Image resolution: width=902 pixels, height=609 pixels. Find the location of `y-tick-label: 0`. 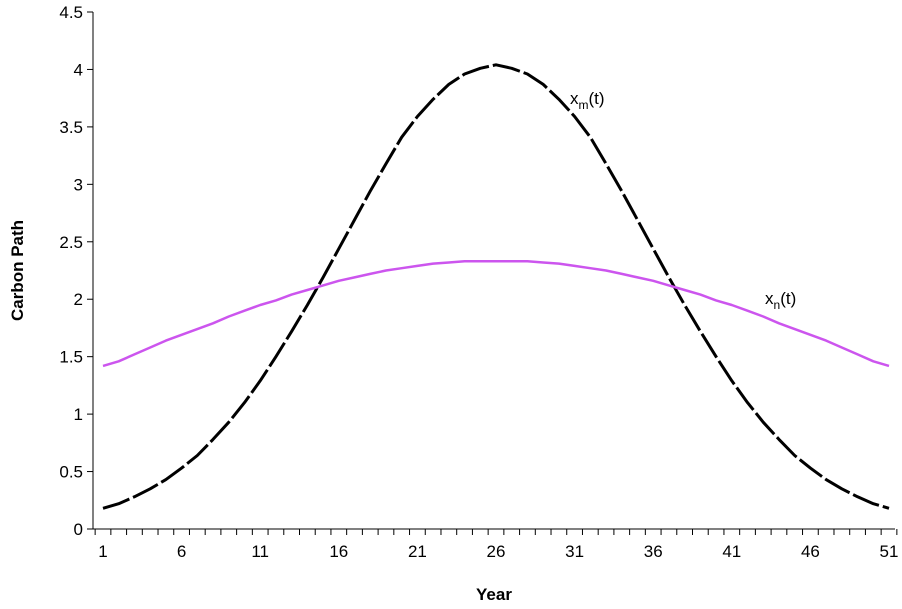

y-tick-label: 0 is located at coordinates (78, 529).